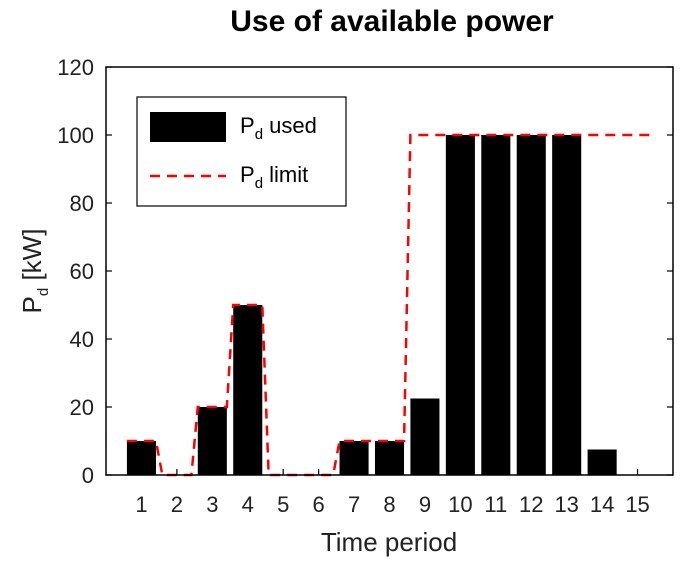  Describe the element at coordinates (602, 504) in the screenshot. I see `x-tick-label: 14` at that location.